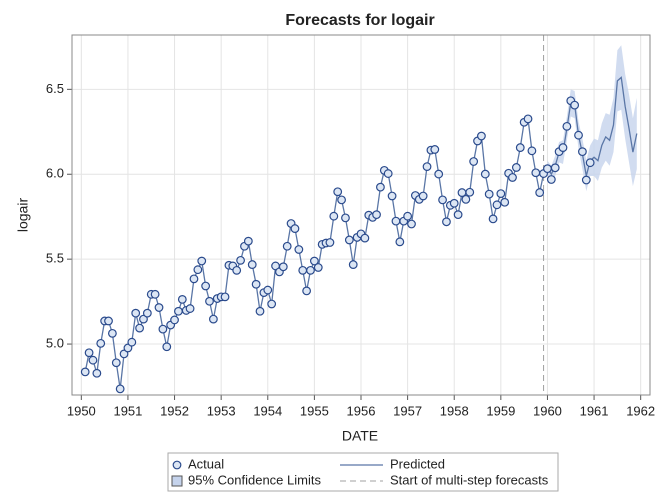 The width and height of the screenshot is (666, 500). I want to click on legend-label: 95% Confidence Limits, so click(254, 479).